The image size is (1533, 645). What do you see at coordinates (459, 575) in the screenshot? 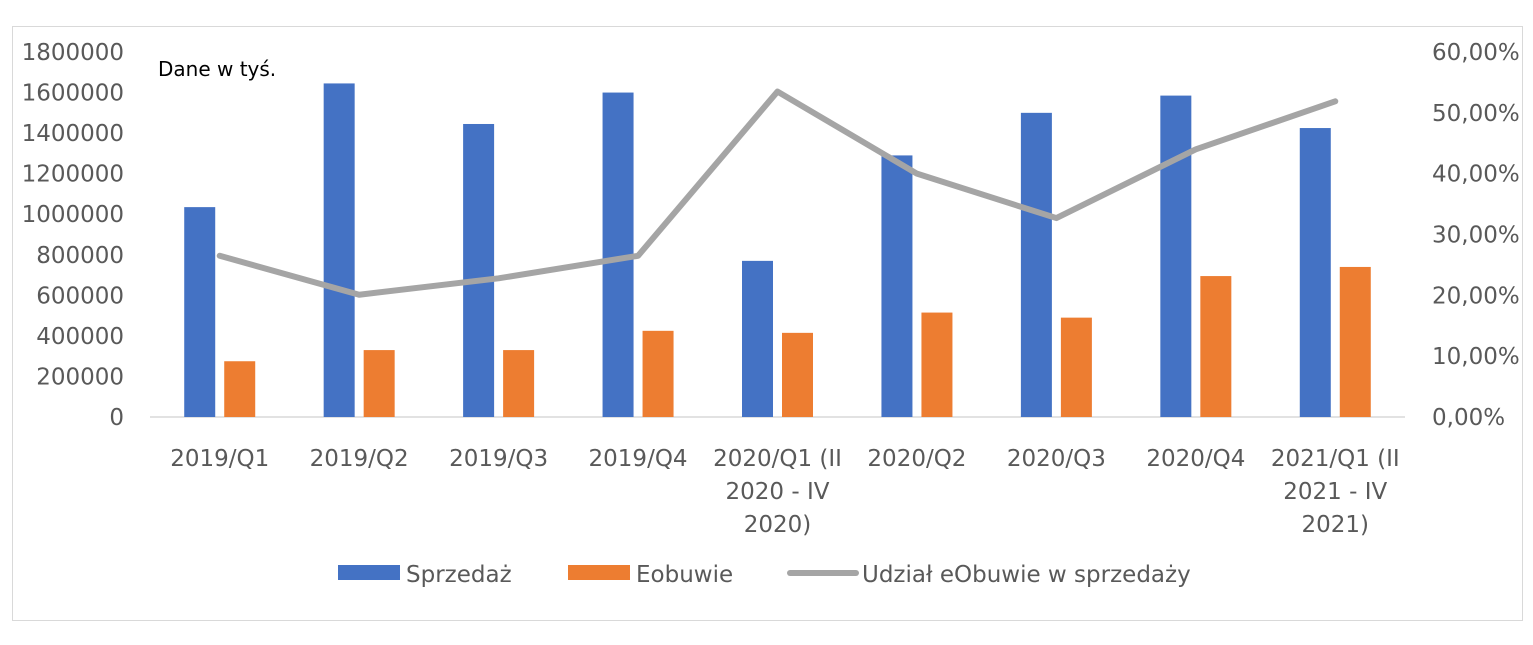
I see `legend-label: Sprzedaż` at bounding box center [459, 575].